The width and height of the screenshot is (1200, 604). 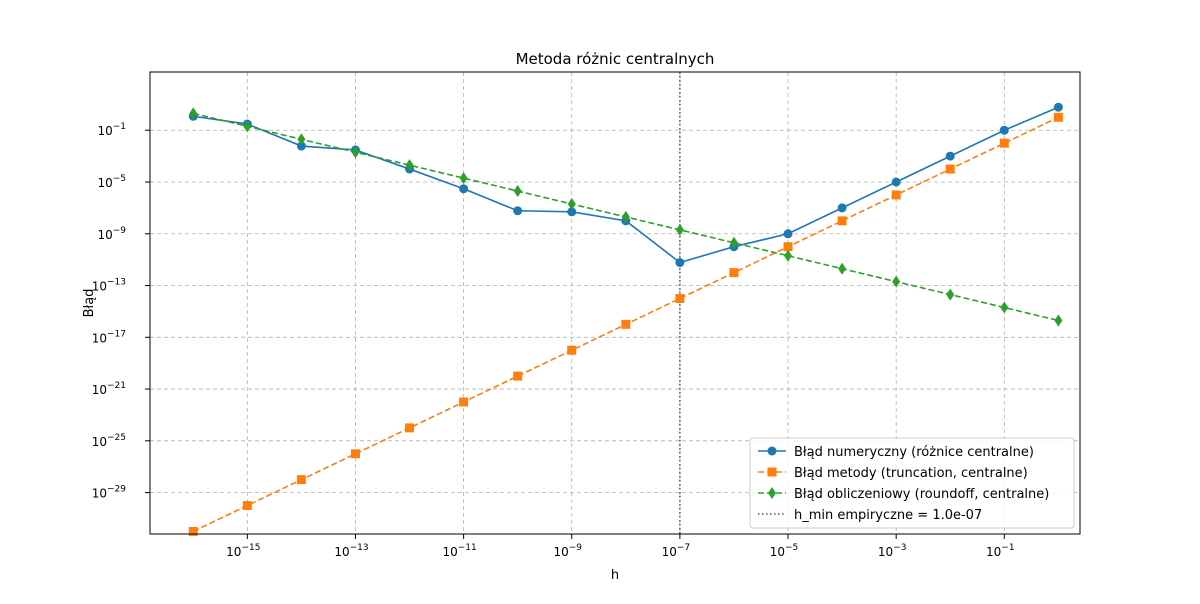 What do you see at coordinates (109, 493) in the screenshot?
I see `y-tick-label: 10⁻²⁹` at bounding box center [109, 493].